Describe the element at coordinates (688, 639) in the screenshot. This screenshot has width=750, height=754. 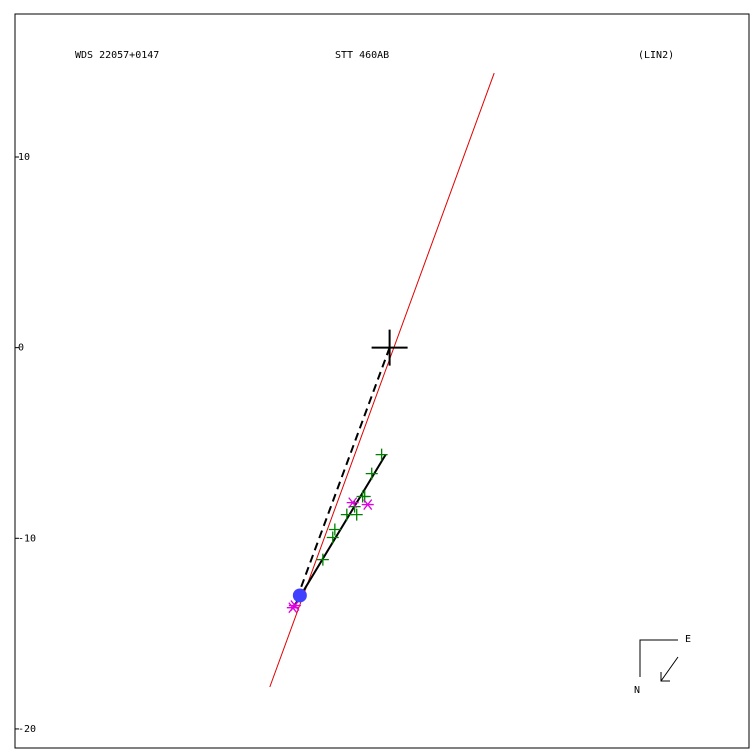
I see `compass-east: E` at that location.